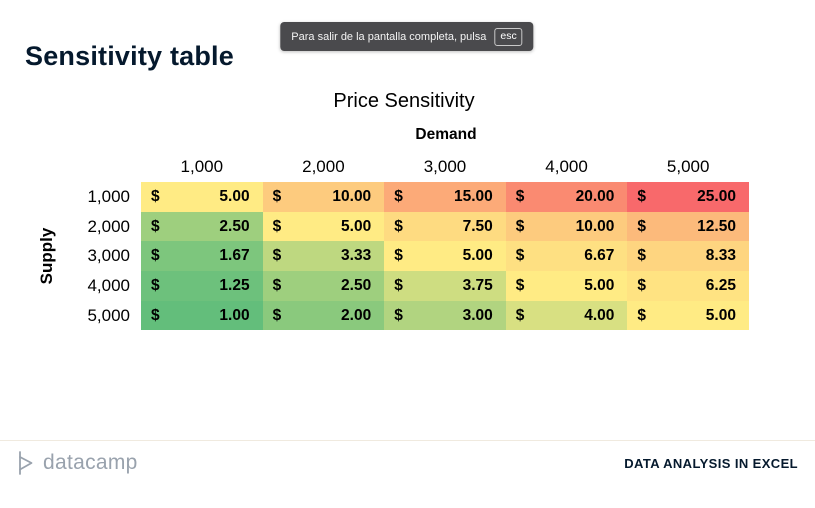  I want to click on column-header: 1,000, so click(202, 166).